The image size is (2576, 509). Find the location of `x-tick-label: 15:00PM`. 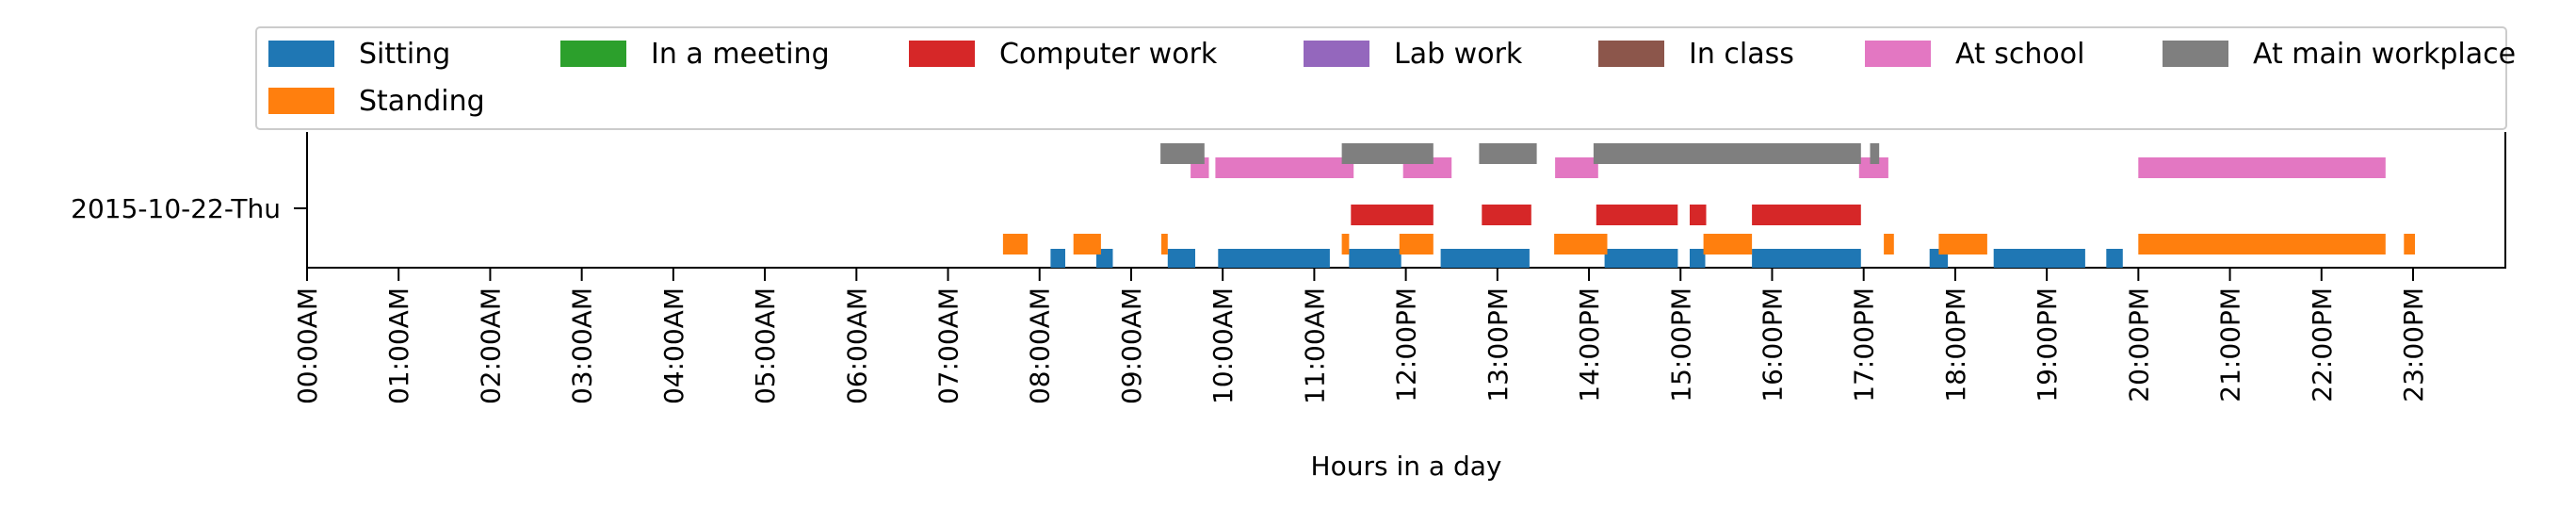

x-tick-label: 15:00PM is located at coordinates (1680, 344).